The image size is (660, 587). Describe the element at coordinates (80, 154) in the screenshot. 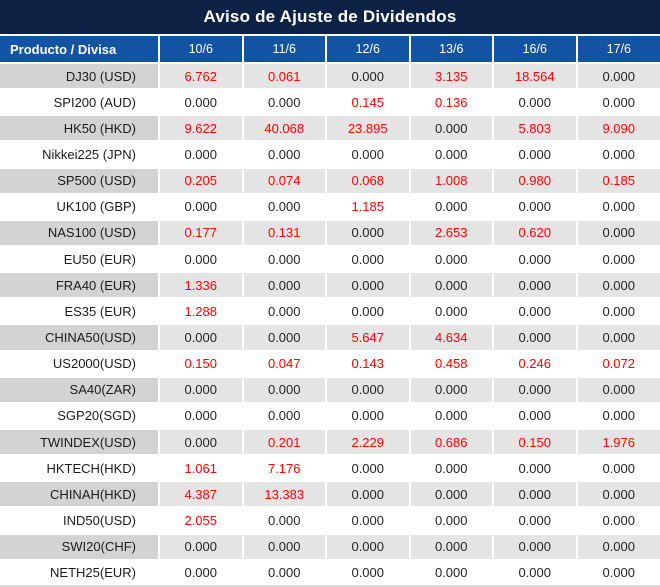

I see `product-cell: Nikkei225 (JPN)` at that location.